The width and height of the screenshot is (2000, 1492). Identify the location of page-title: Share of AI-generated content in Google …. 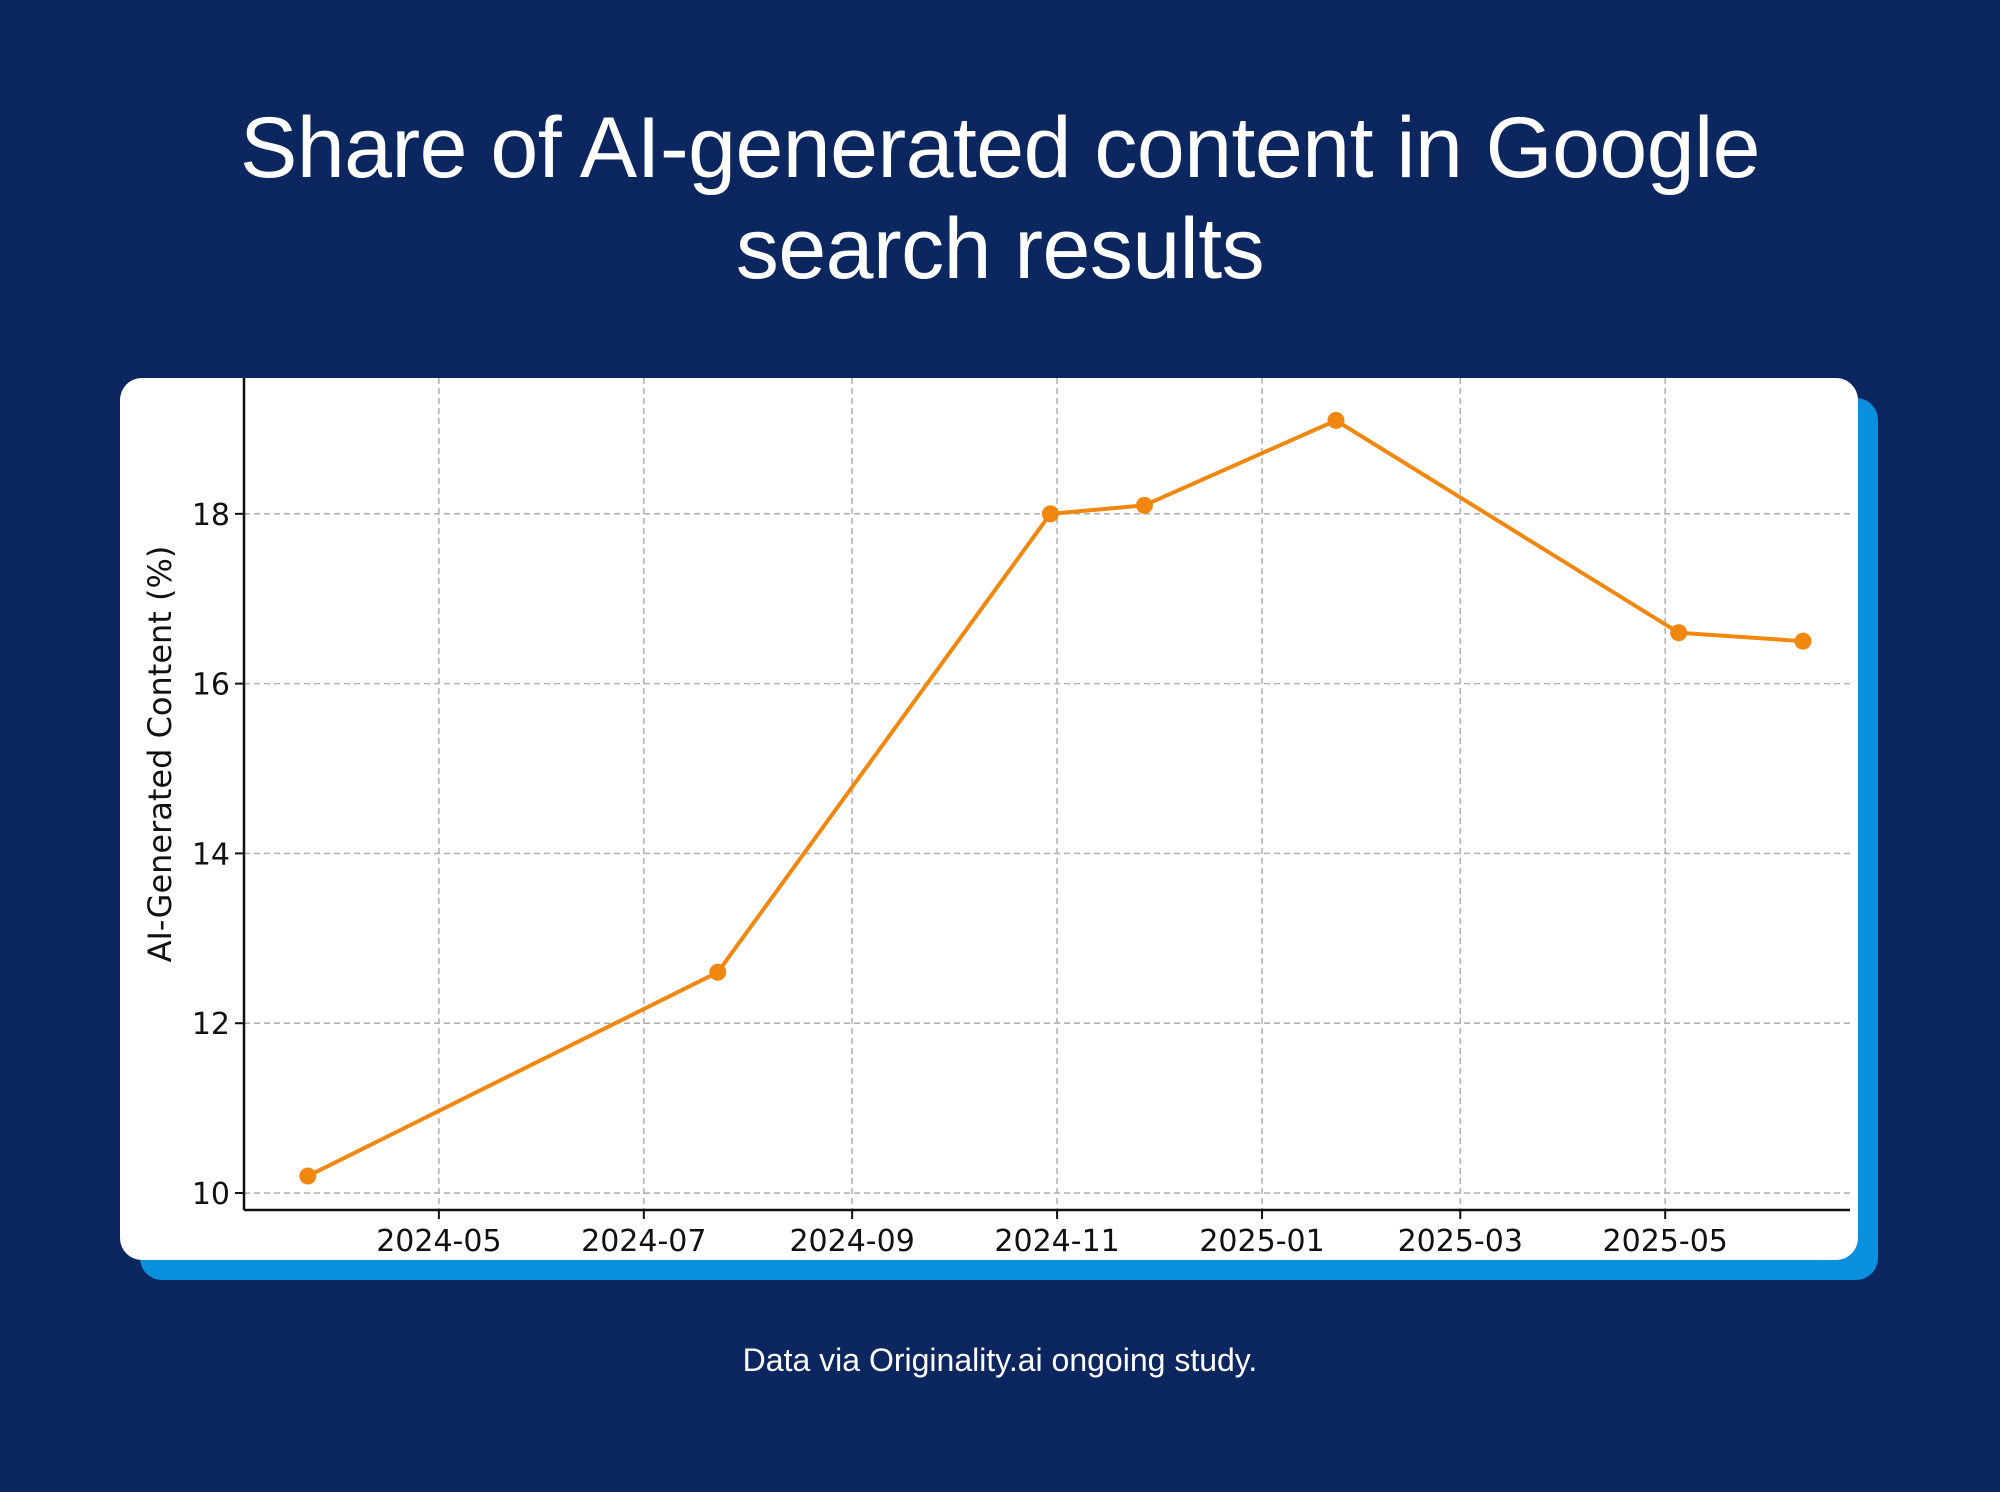
(1000, 198).